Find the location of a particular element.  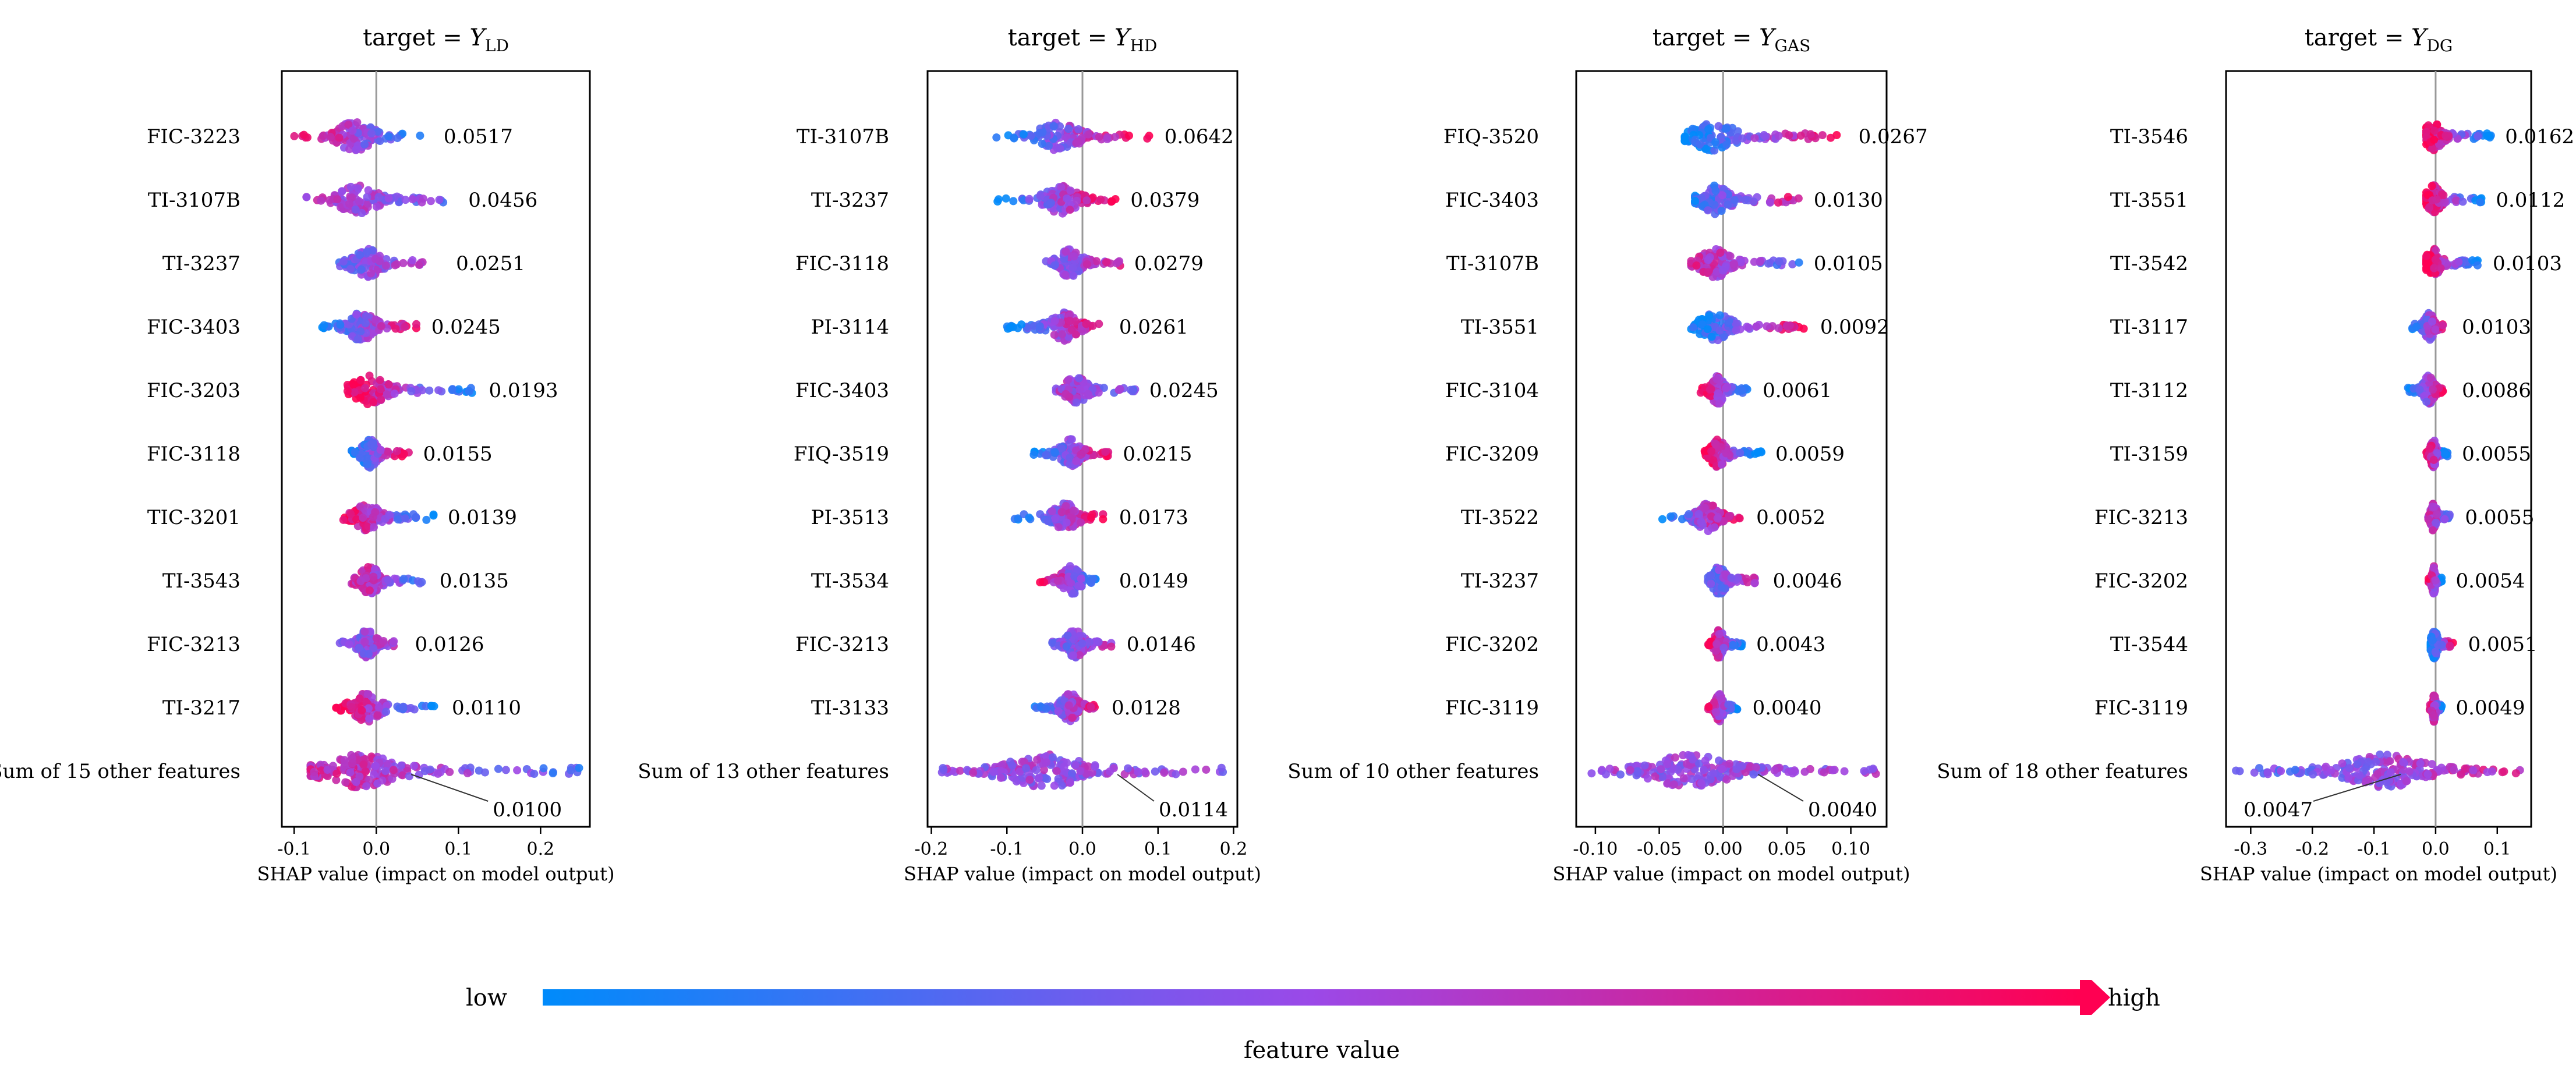

feature-name: PI-3513 is located at coordinates (850, 517).